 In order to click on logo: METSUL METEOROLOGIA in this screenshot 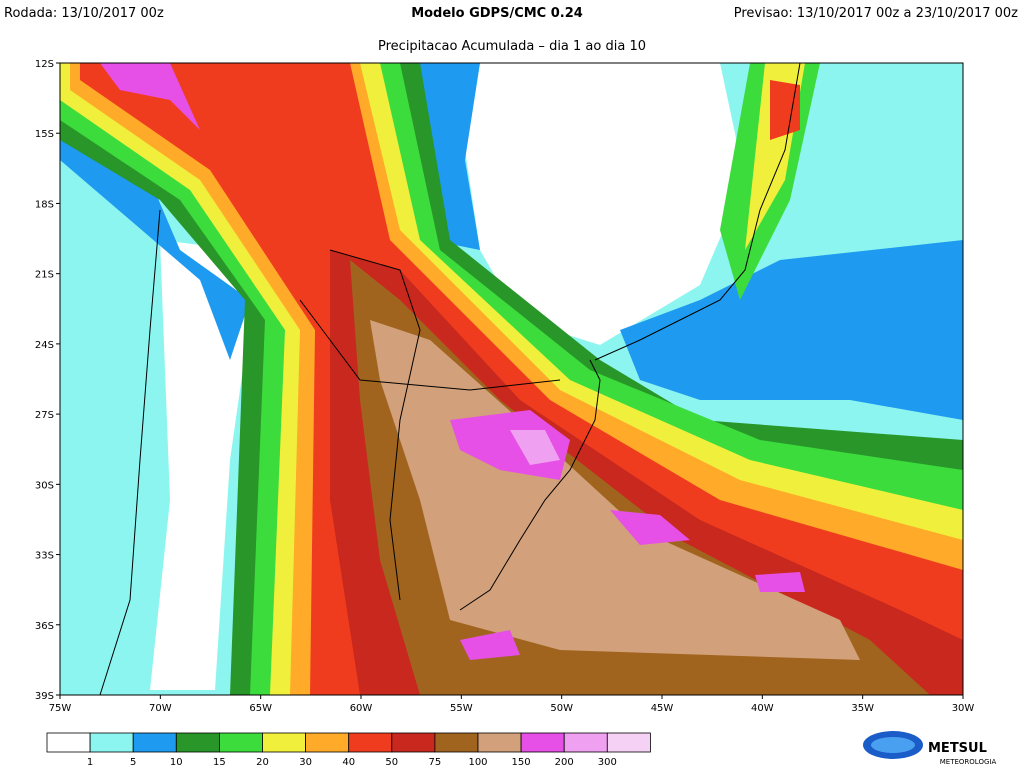, I will do `click(929, 748)`.